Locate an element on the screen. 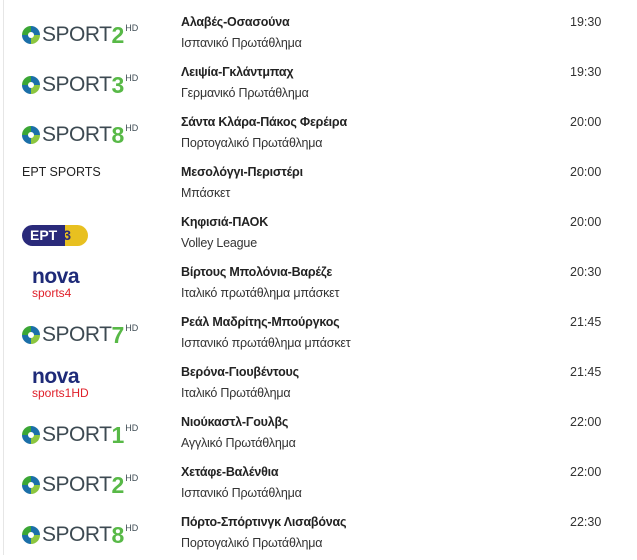 This screenshot has height=560, width=637. match-title: Βερόνα-Γιουβέντους is located at coordinates (240, 372).